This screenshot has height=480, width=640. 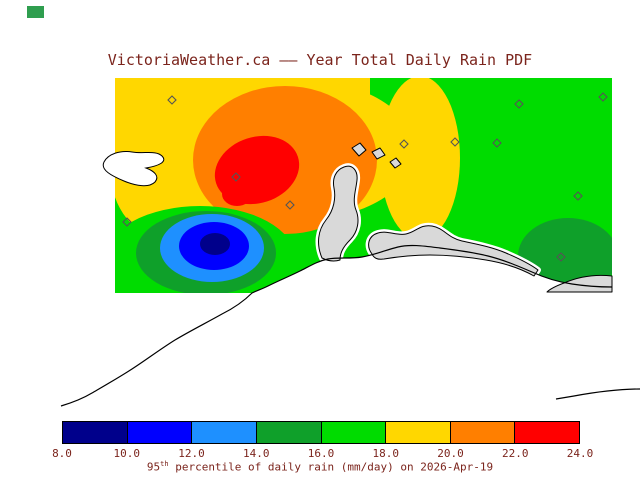 What do you see at coordinates (418, 432) in the screenshot?
I see `colorbar-segment-18.0-20.0` at bounding box center [418, 432].